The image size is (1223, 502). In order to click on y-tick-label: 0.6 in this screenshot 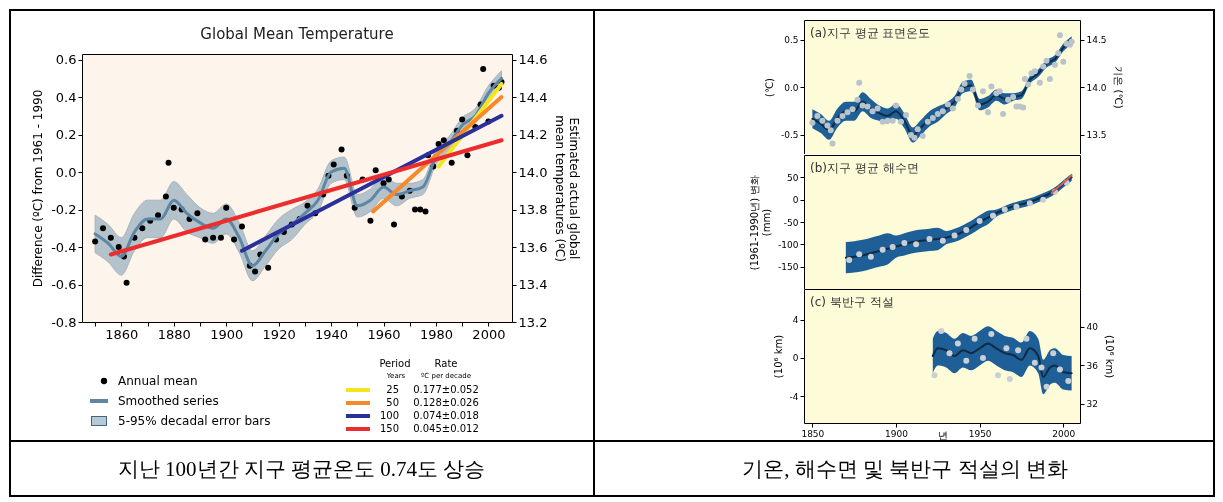, I will do `click(66, 60)`.